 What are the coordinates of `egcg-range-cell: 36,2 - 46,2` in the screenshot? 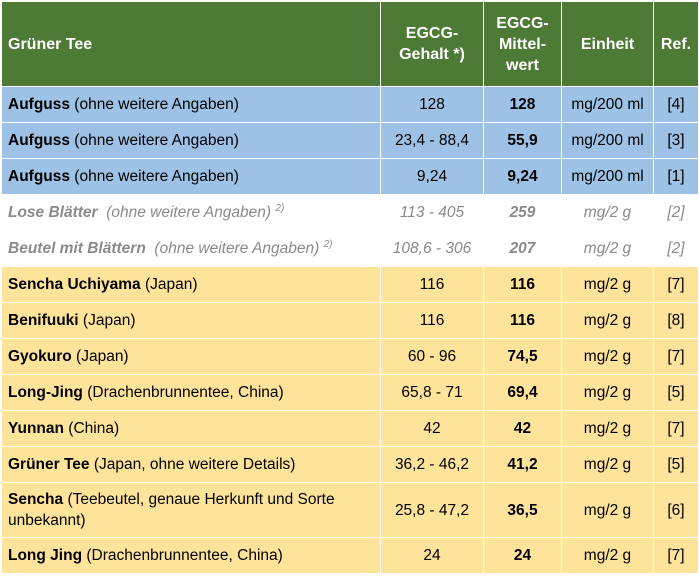 It's located at (432, 464).